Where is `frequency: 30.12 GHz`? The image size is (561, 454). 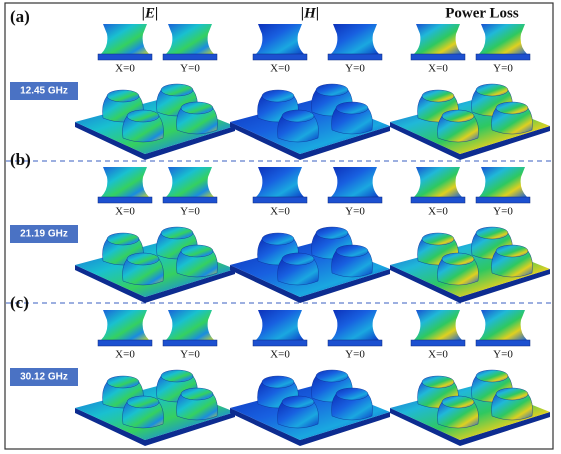 frequency: 30.12 GHz is located at coordinates (44, 377).